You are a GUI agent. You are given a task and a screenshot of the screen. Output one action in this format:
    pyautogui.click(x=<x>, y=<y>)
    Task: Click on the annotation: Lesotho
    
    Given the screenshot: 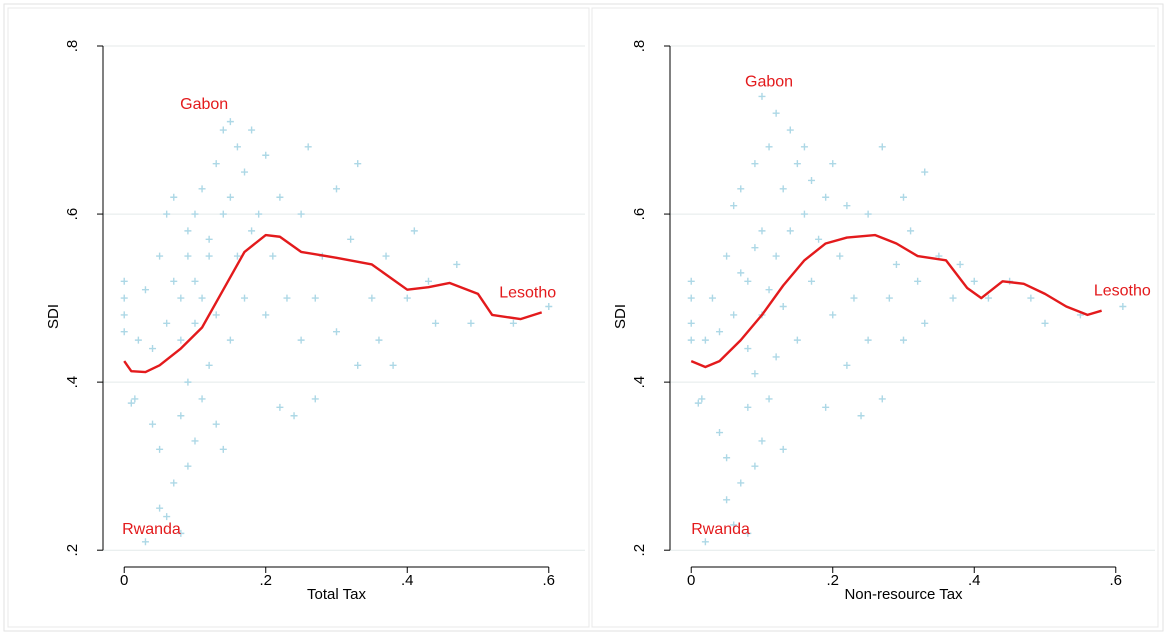 What is the action you would take?
    pyautogui.click(x=1122, y=291)
    